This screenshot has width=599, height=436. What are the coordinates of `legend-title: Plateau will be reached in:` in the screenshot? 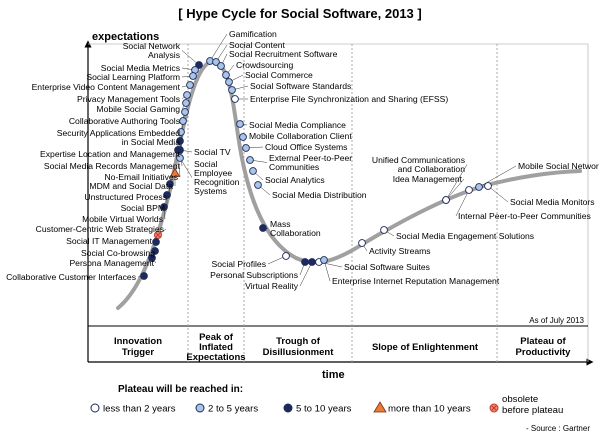 It's located at (180, 389).